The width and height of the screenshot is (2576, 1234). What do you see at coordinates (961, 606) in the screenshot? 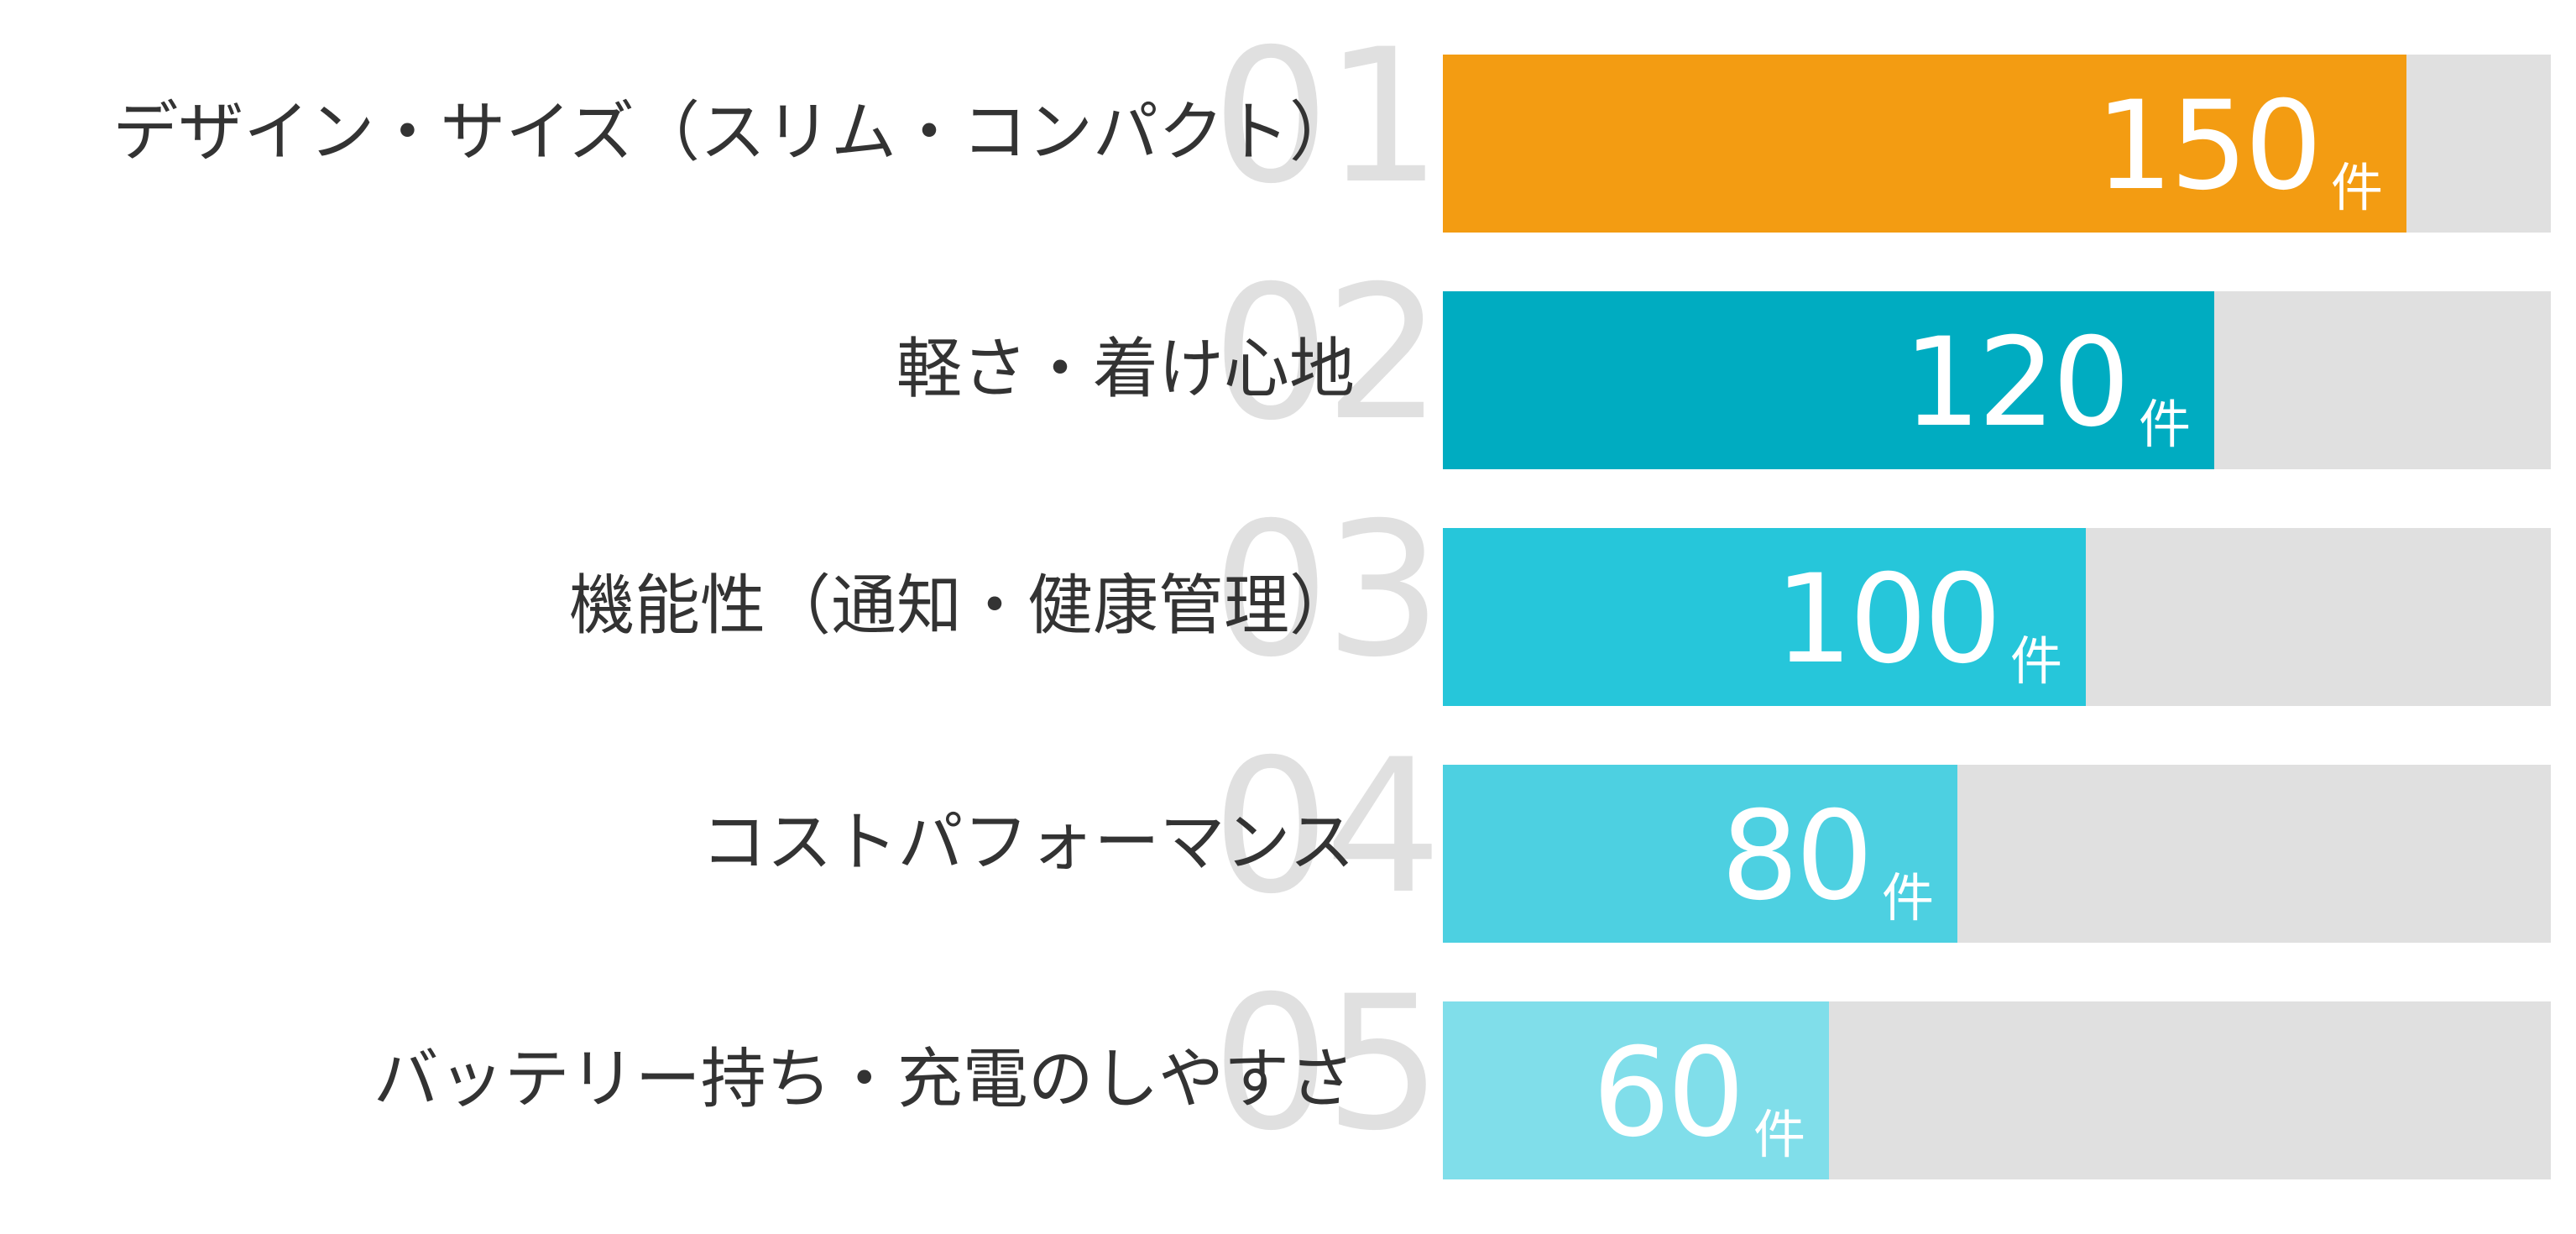
I see `category-label: 機能性（通知・健康管理）` at bounding box center [961, 606].